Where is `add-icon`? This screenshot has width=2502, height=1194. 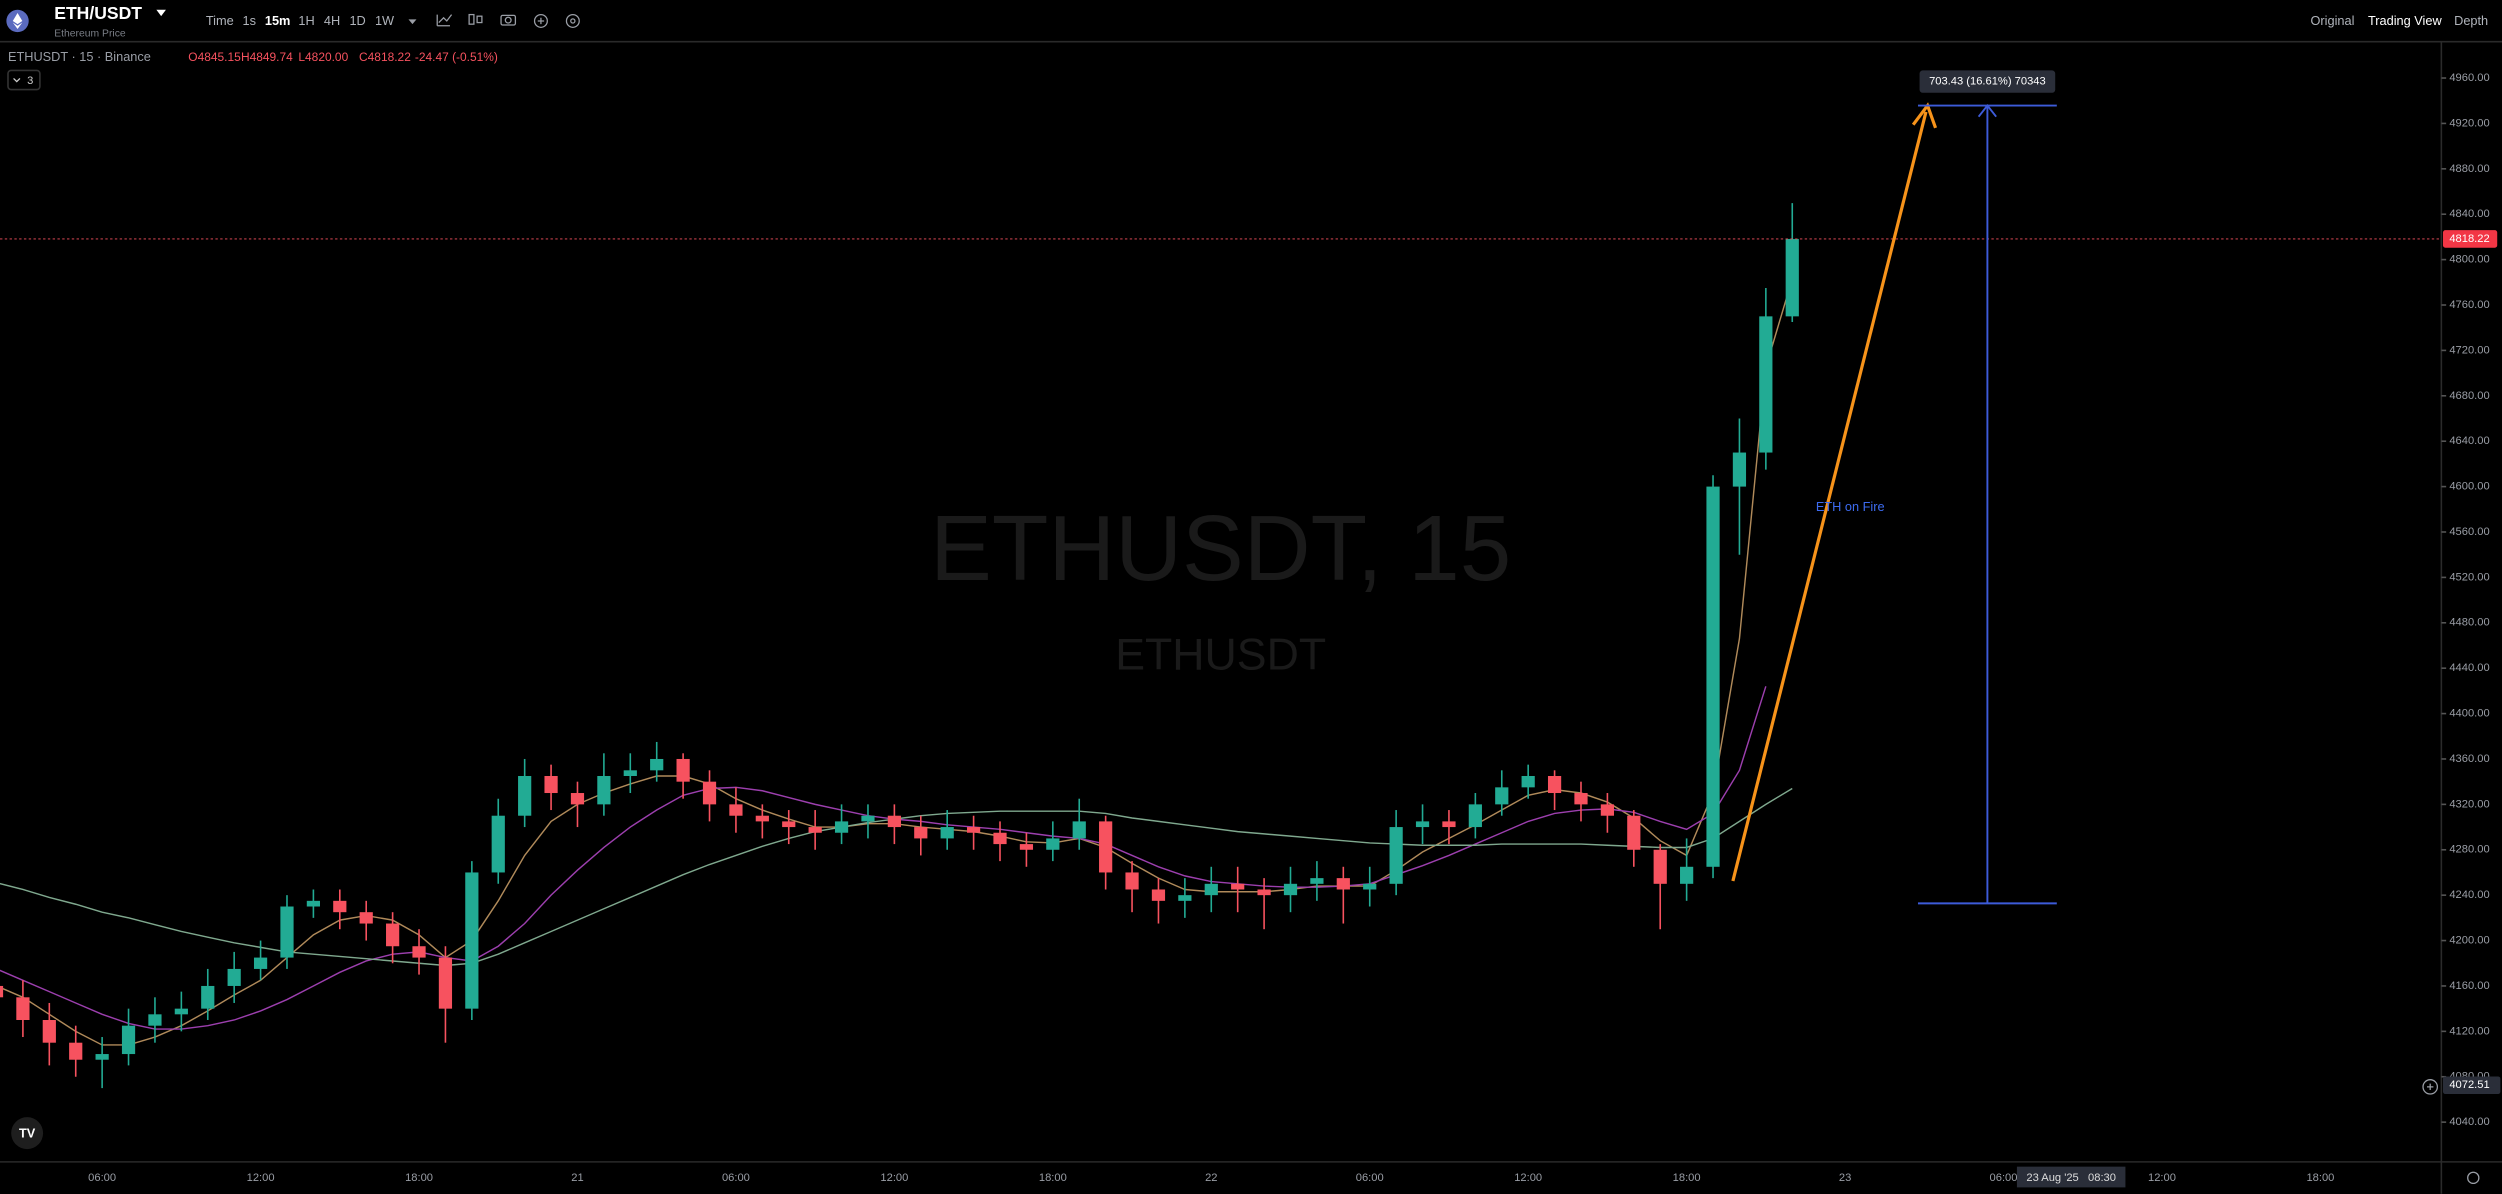 add-icon is located at coordinates (540, 20).